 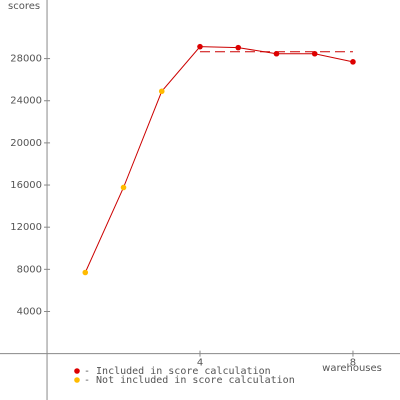 What do you see at coordinates (353, 363) in the screenshot?
I see `x-tick-label: 8` at bounding box center [353, 363].